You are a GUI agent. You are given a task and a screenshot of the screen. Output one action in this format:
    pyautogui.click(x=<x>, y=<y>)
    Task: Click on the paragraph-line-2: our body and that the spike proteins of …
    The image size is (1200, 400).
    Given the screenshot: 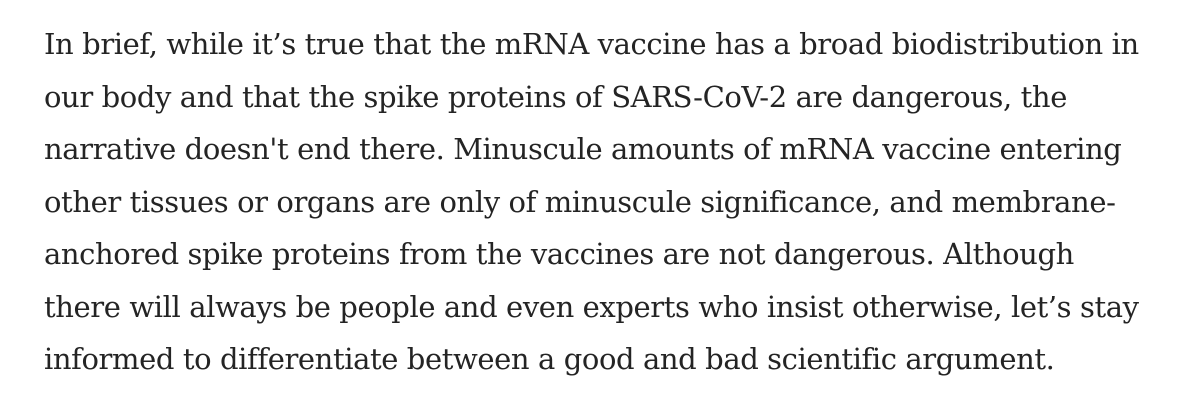 What is the action you would take?
    pyautogui.click(x=555, y=96)
    